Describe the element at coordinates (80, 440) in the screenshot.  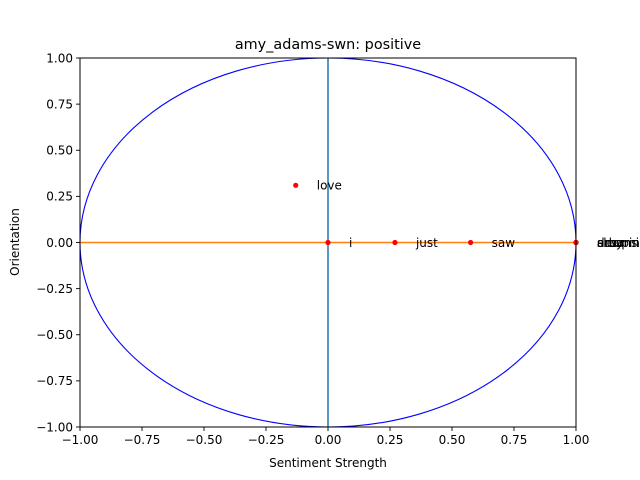
I see `x-tick-label: −1.00` at that location.